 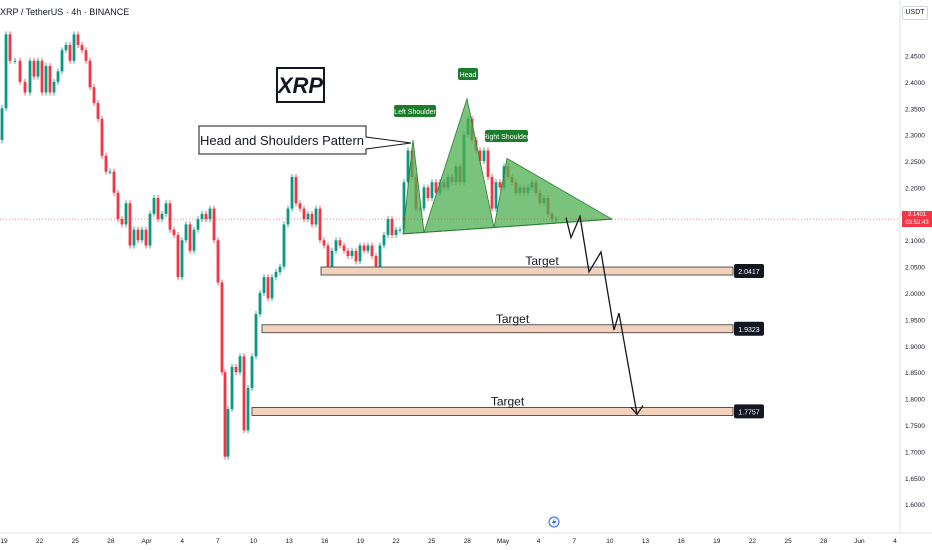 What do you see at coordinates (915, 109) in the screenshot?
I see `y-tick-label: 2.3500` at bounding box center [915, 109].